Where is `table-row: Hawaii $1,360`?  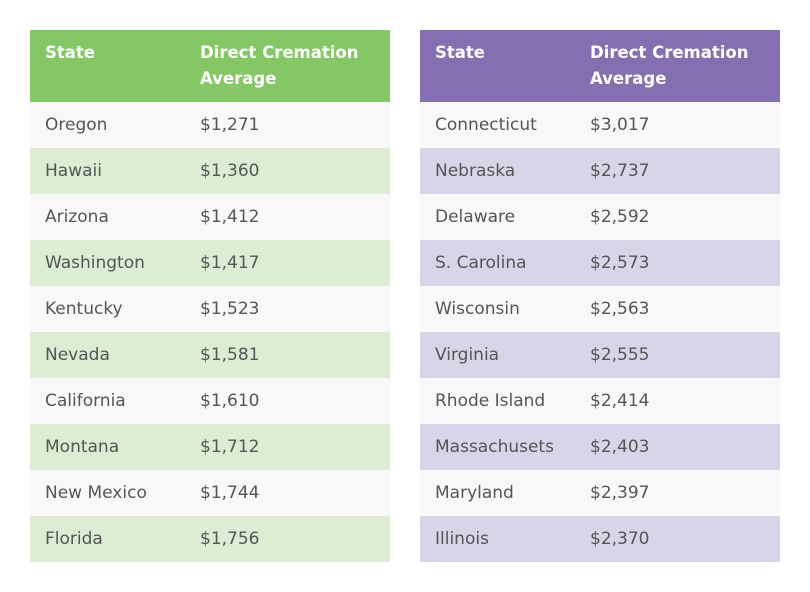
table-row: Hawaii $1,360 is located at coordinates (210, 171).